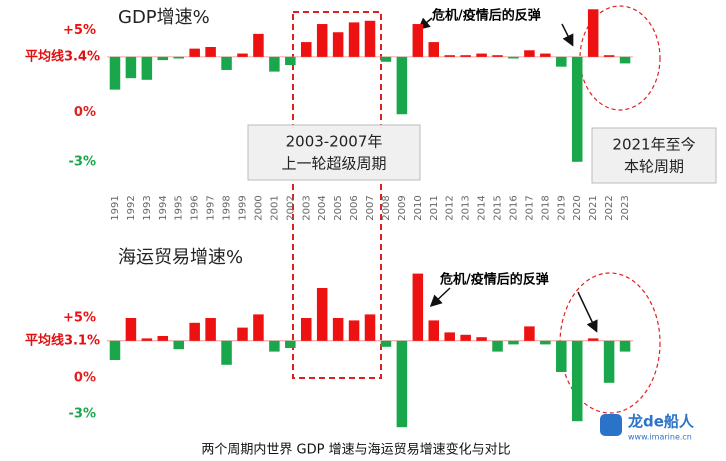 The width and height of the screenshot is (726, 461). I want to click on x-tick-label: 2002, so click(290, 207).